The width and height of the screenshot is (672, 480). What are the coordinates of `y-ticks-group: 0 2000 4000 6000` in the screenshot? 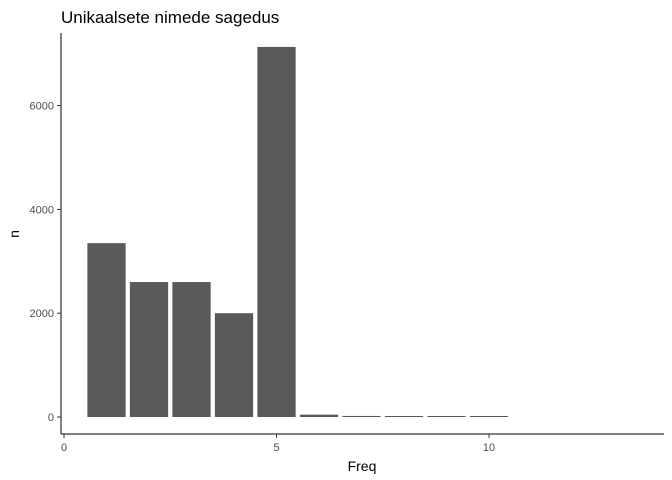 It's located at (45, 262).